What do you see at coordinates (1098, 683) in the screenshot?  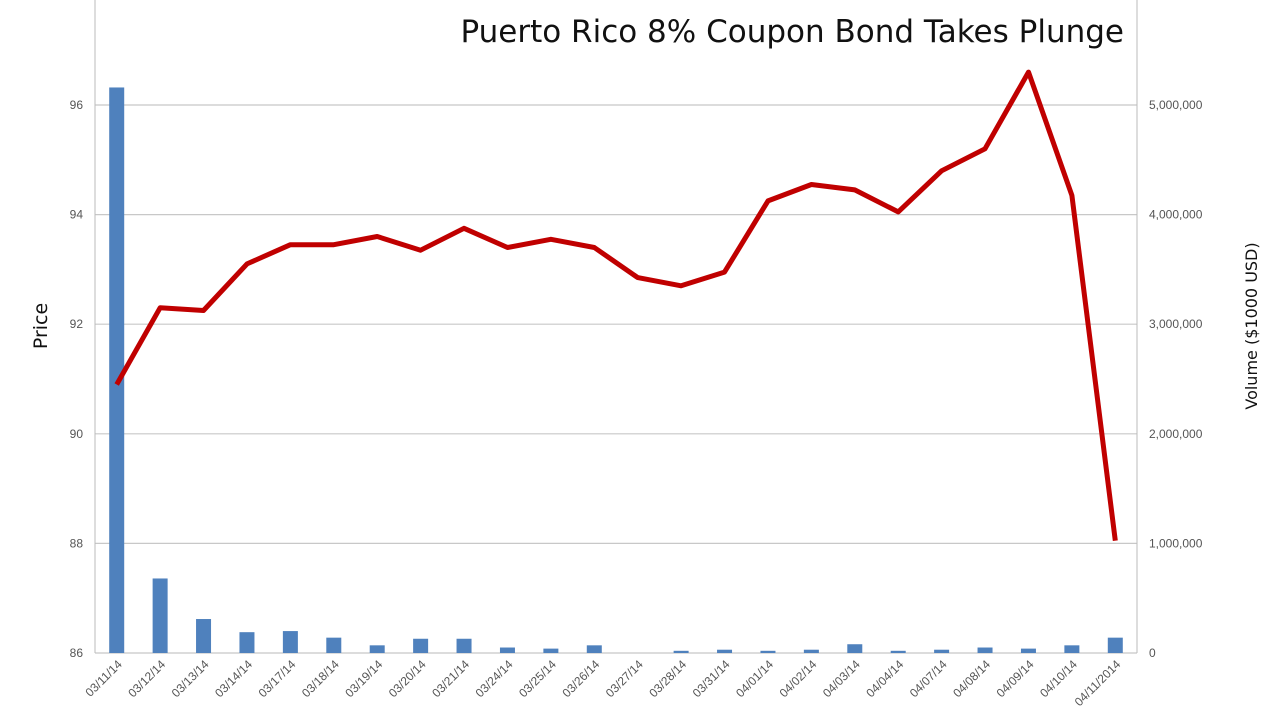 I see `x-tick-label: 04/11/2014` at bounding box center [1098, 683].